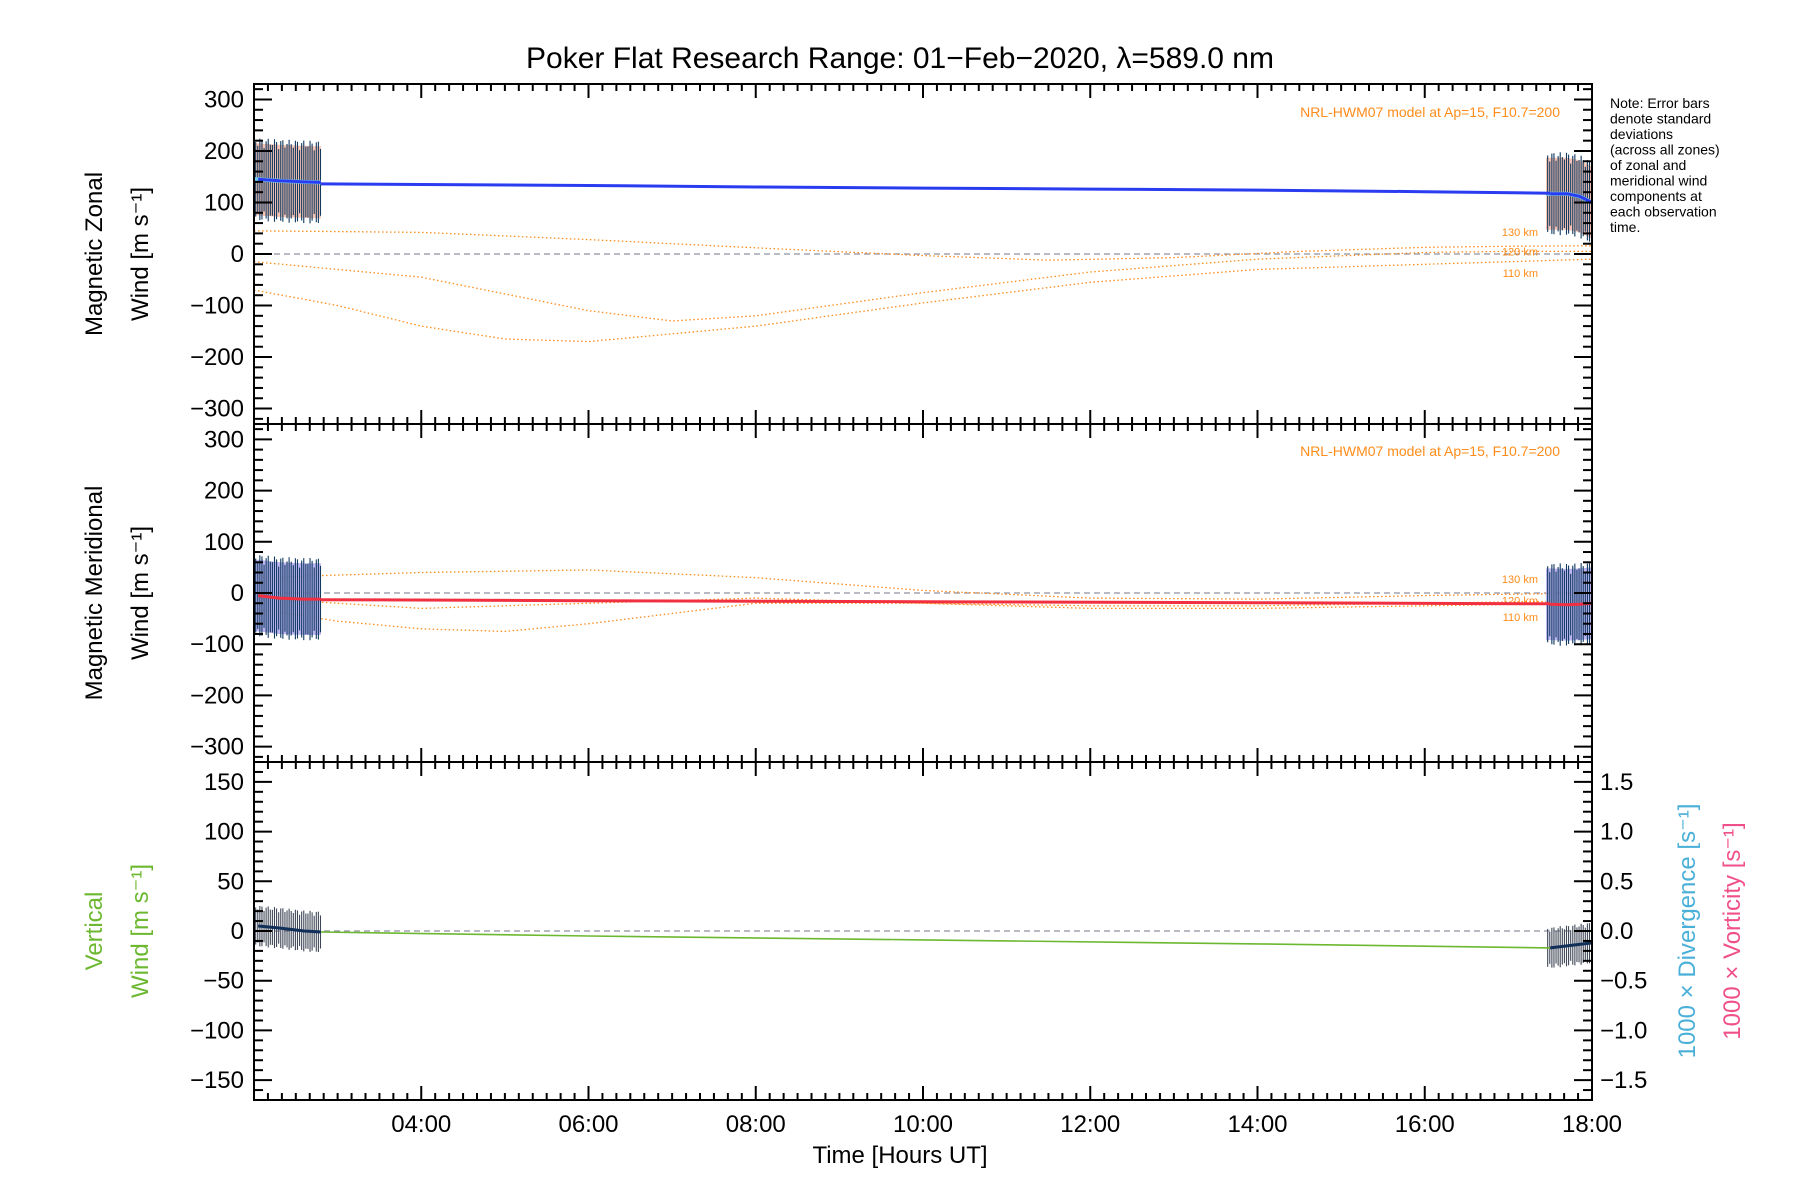  I want to click on x-tick-label: 08:00, so click(756, 1124).